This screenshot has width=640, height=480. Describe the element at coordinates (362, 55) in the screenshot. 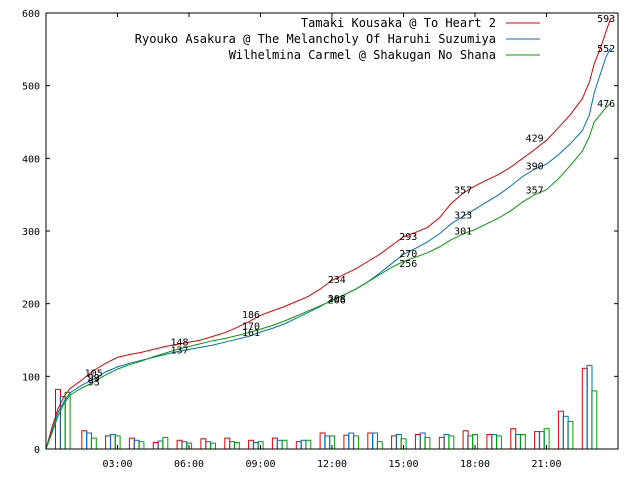

I see `legend-entry-label: Wilhelmina Carmel @ Shakugan No Shana` at that location.